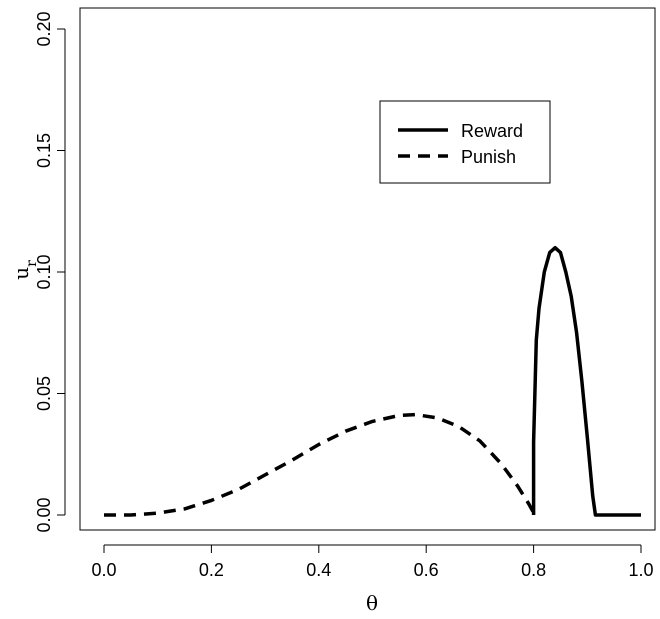 The height and width of the screenshot is (619, 660). I want to click on x-axis-title: θ, so click(372, 603).